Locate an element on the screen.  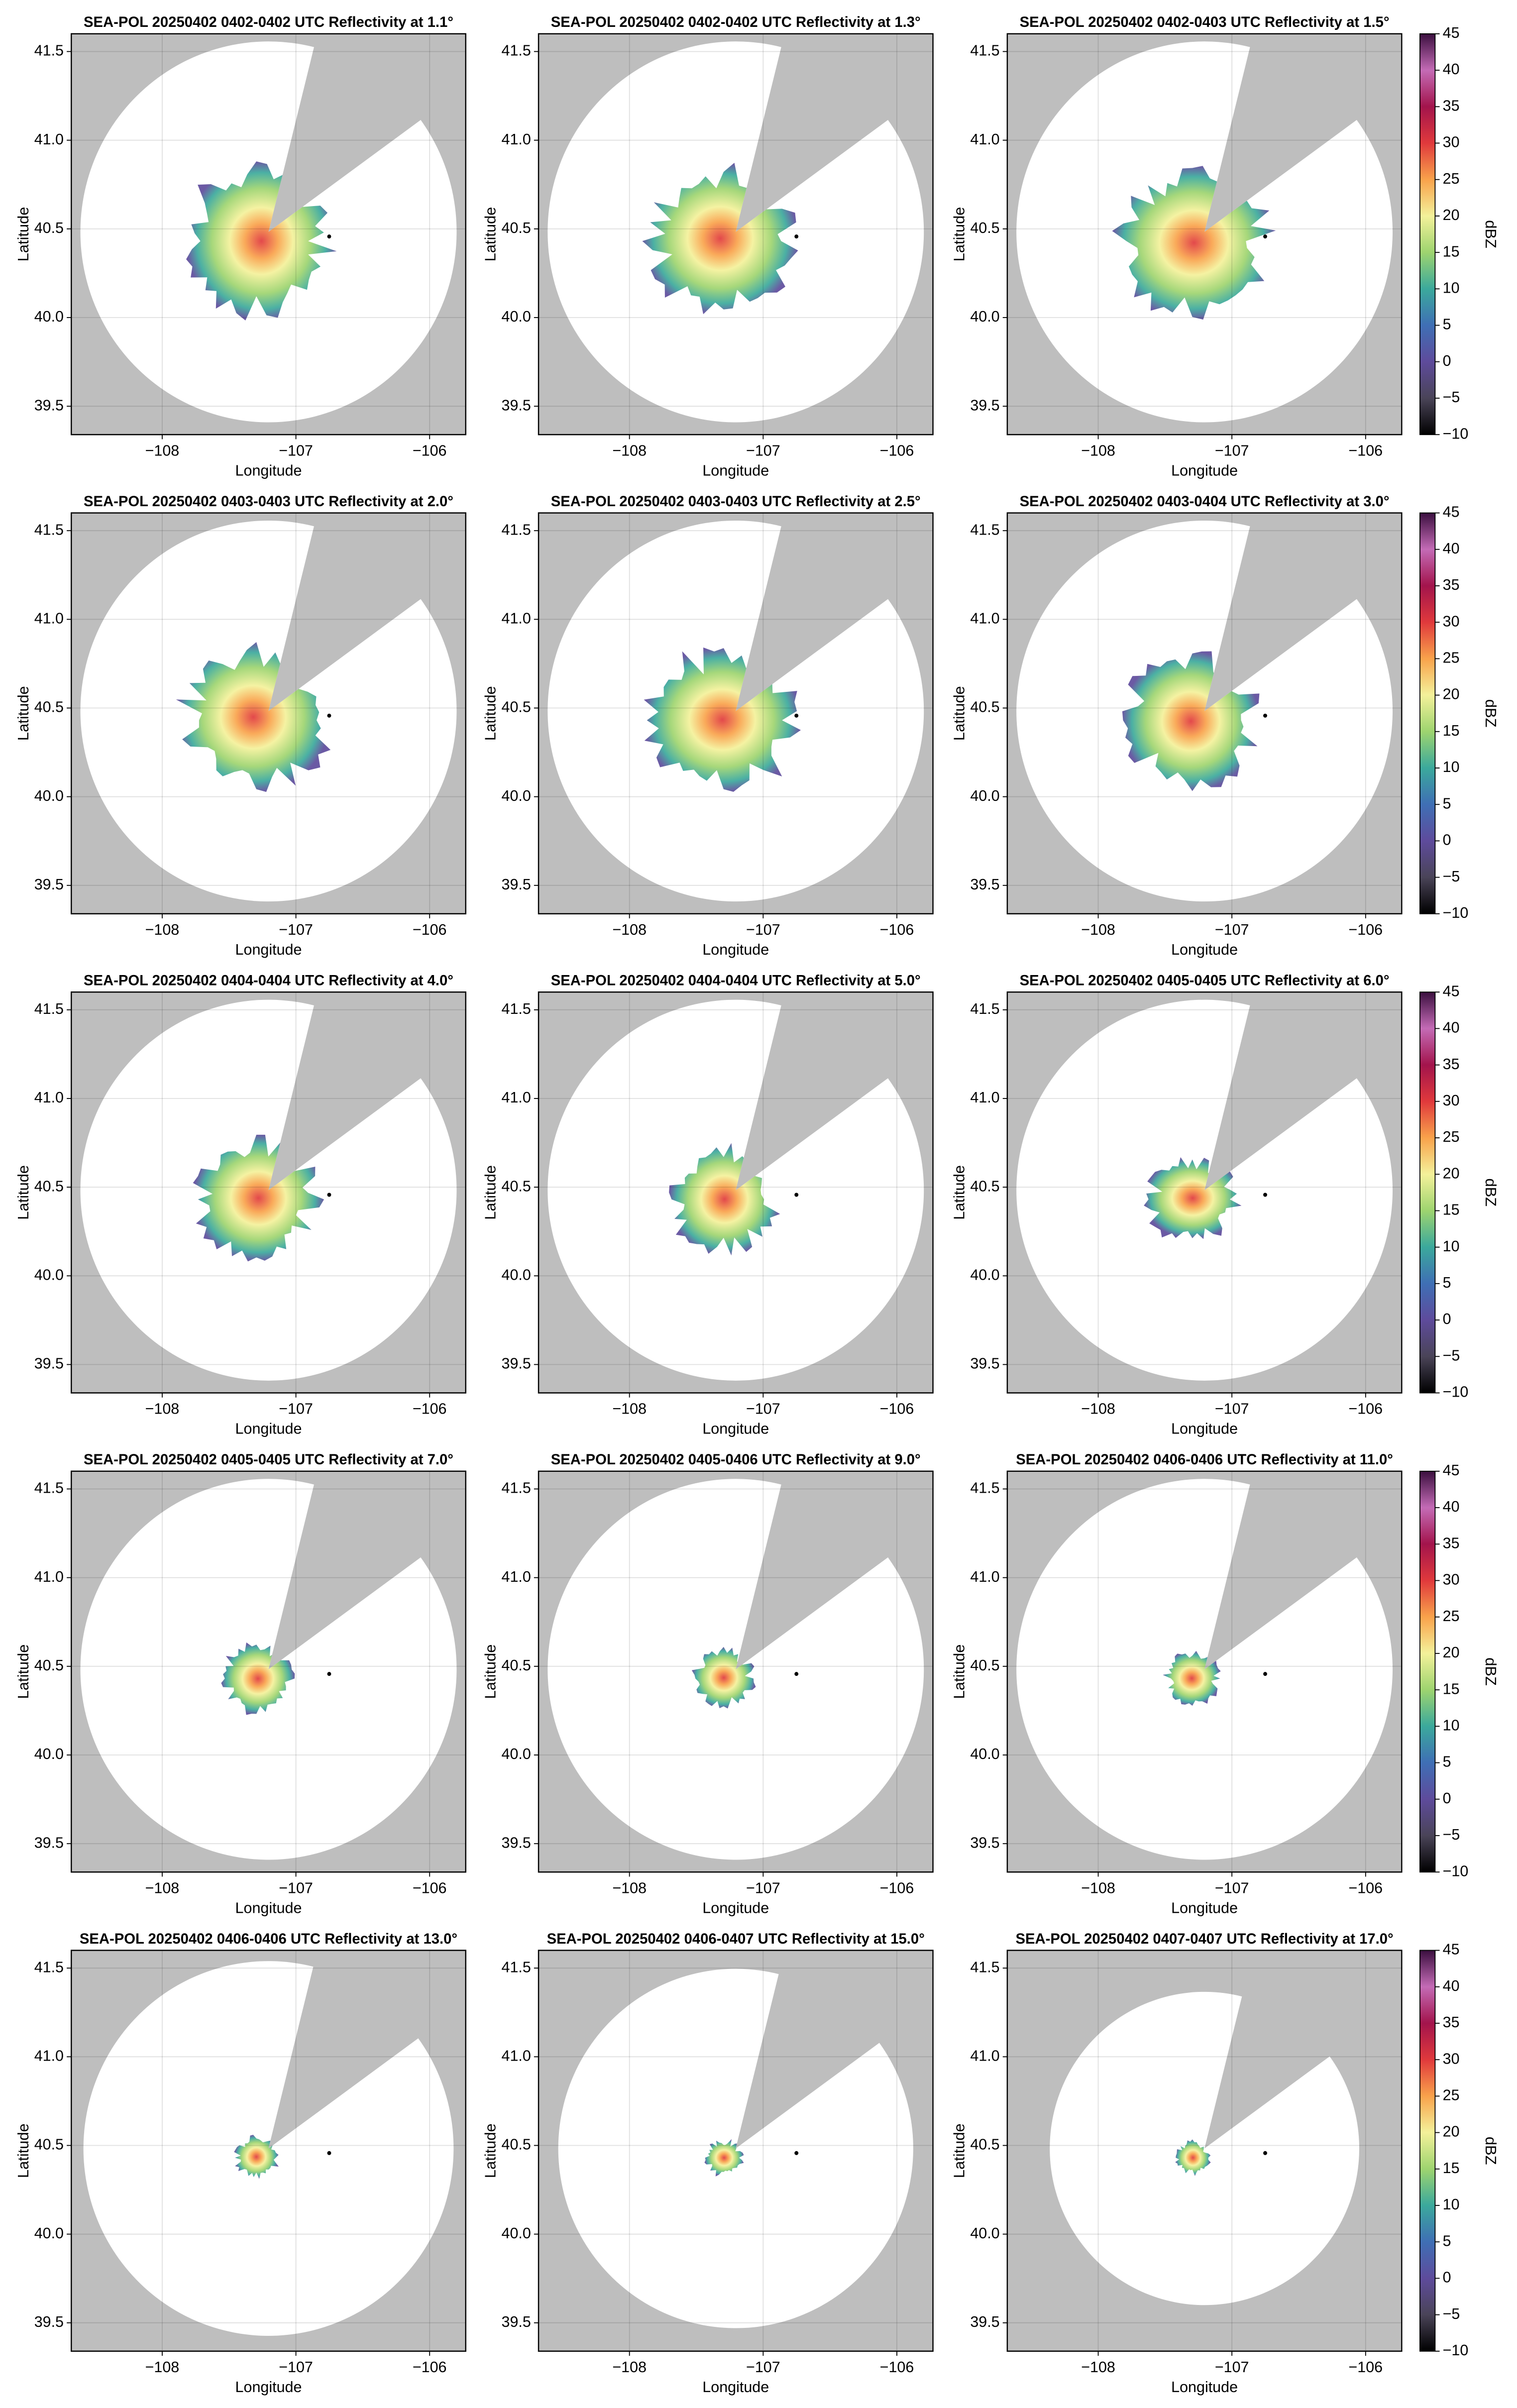
colorbar-tick-label: 10 is located at coordinates (1452, 767).